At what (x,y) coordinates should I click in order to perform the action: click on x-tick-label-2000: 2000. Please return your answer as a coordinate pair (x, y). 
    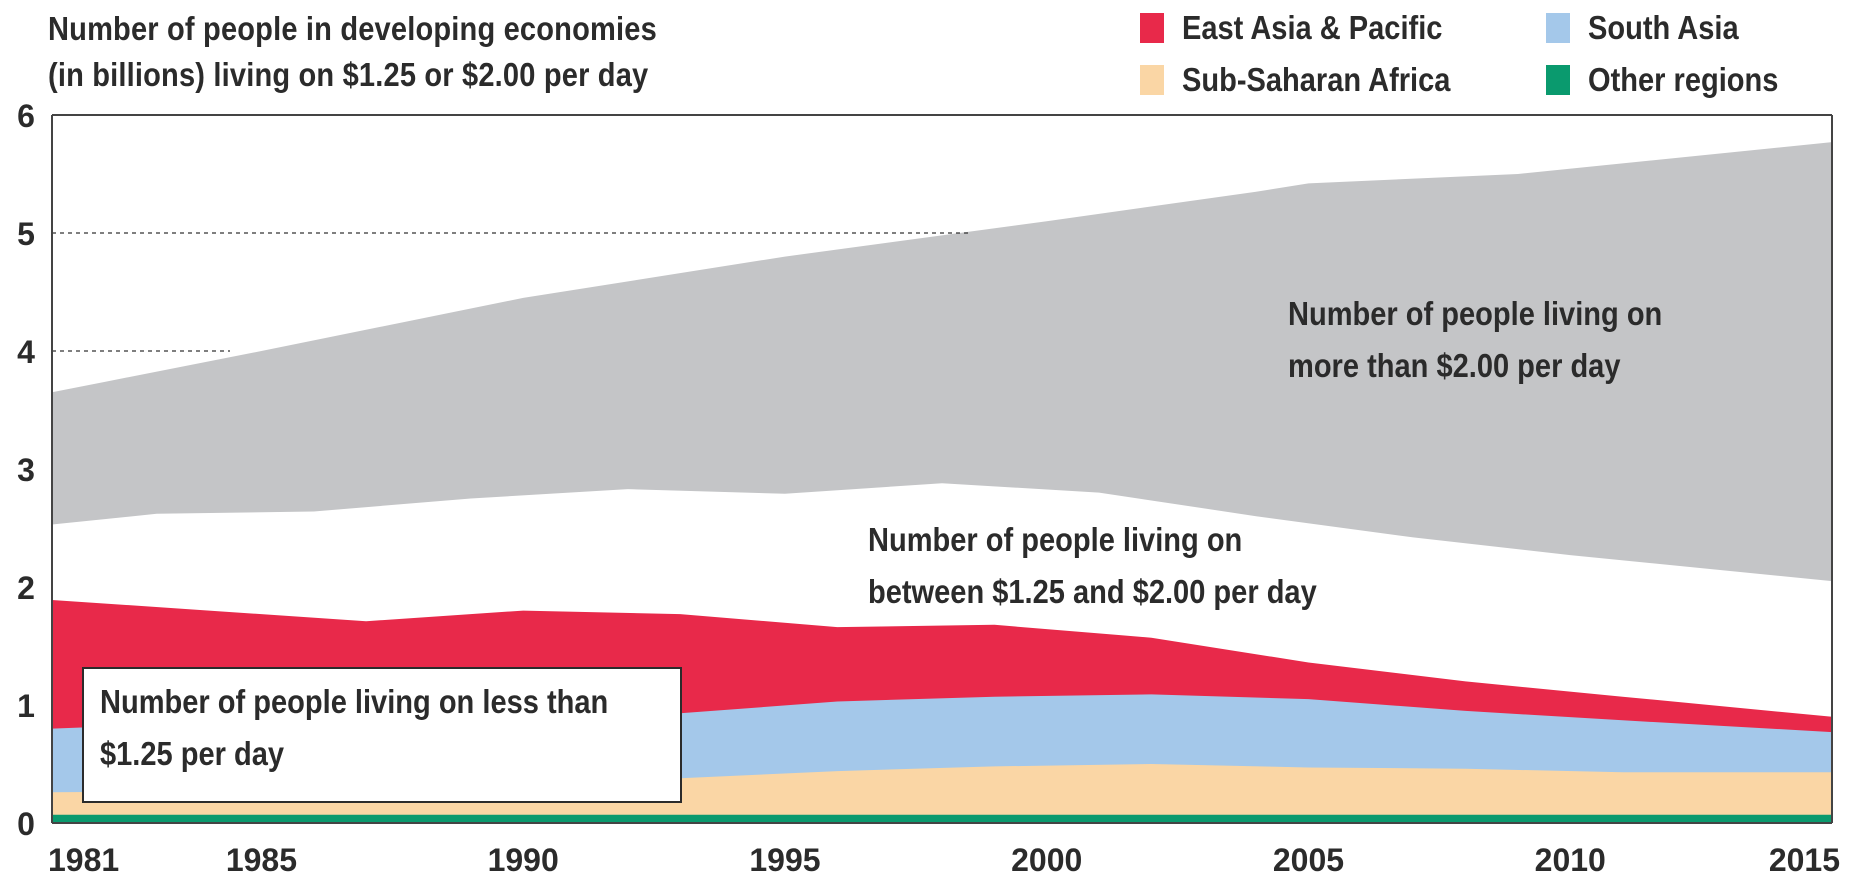
    Looking at the image, I should click on (1046, 860).